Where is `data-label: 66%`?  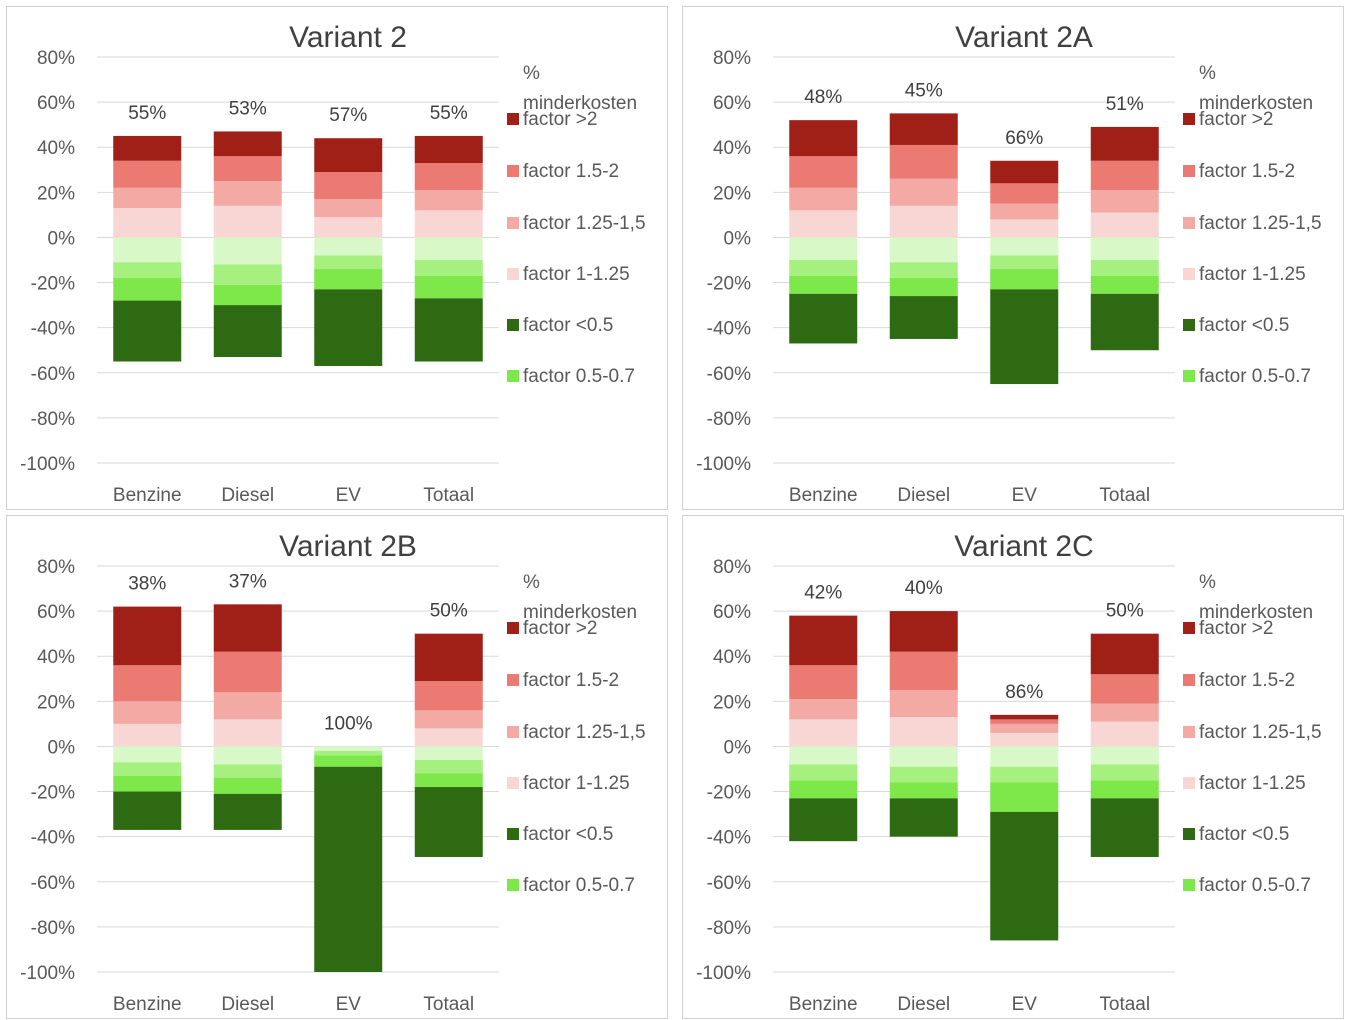 data-label: 66% is located at coordinates (1024, 138).